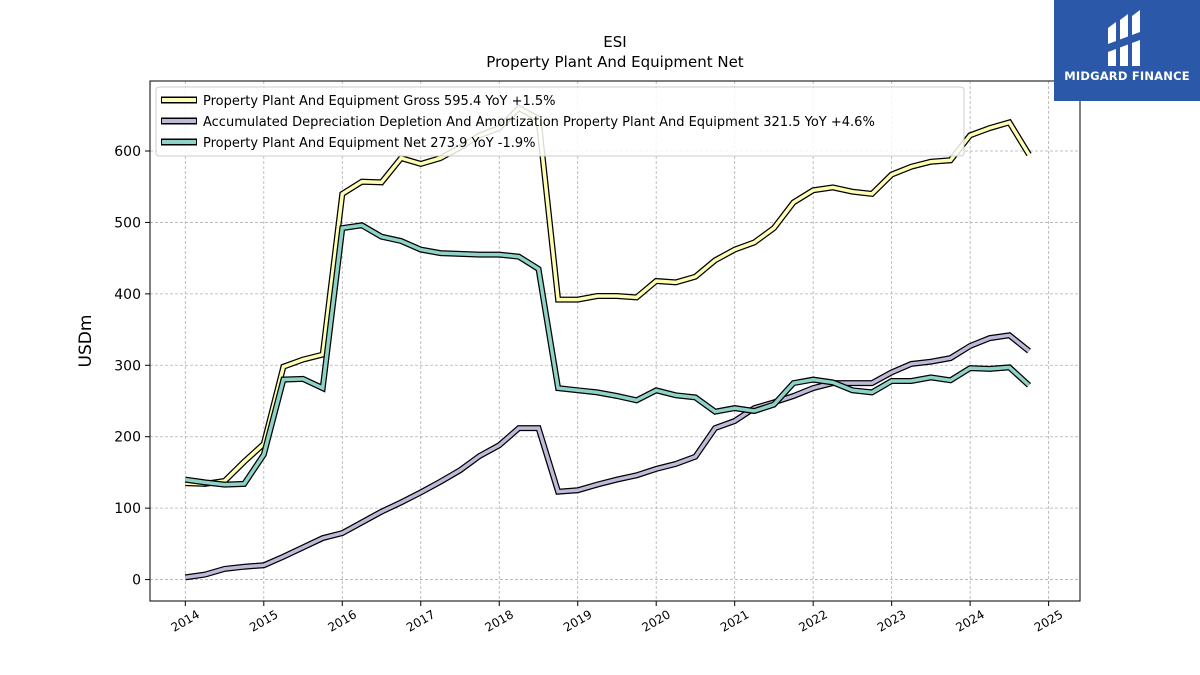  Describe the element at coordinates (1127, 76) in the screenshot. I see `brand-name: MIDGARD FINANCE` at that location.